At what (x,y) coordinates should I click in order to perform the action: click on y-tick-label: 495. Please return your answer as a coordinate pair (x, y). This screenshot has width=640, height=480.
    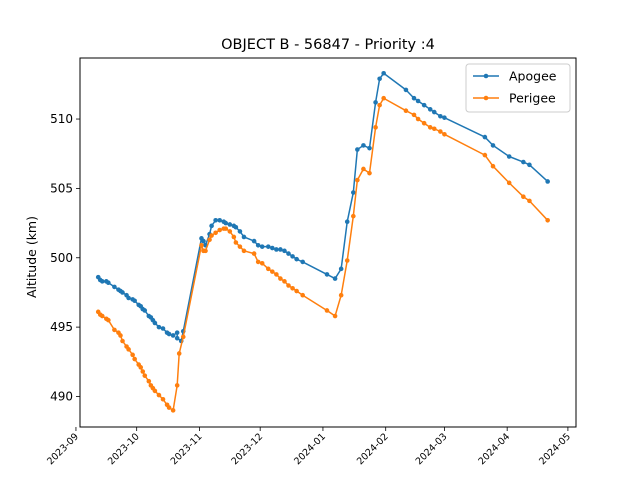
    Looking at the image, I should click on (61, 327).